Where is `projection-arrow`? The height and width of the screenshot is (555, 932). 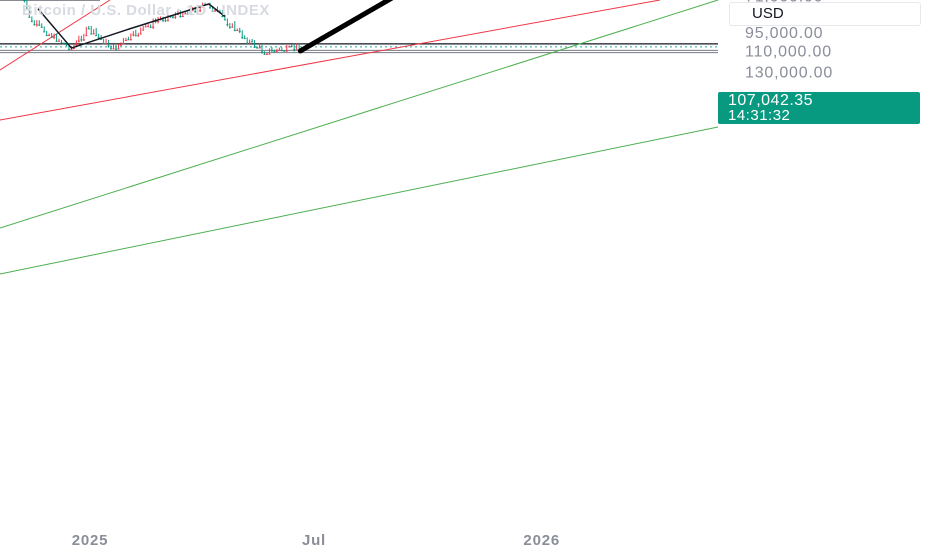
projection-arrow is located at coordinates (345, 27).